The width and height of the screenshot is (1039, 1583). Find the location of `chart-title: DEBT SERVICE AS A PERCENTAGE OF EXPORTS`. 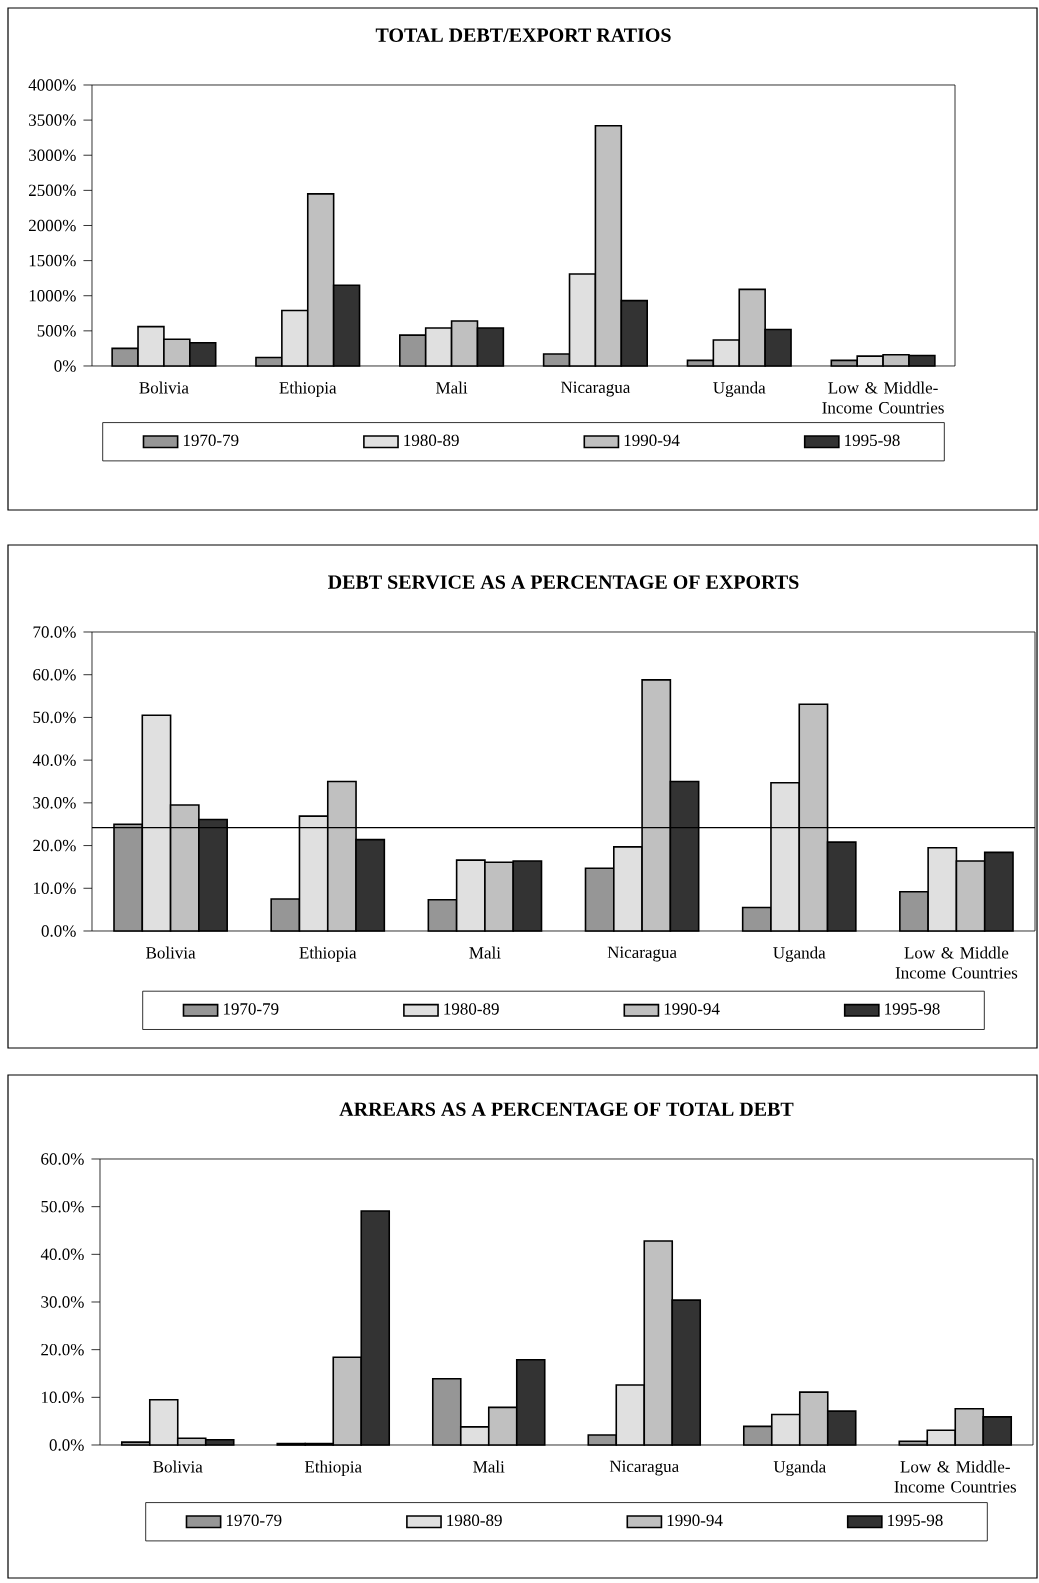

chart-title: DEBT SERVICE AS A PERCENTAGE OF EXPORTS is located at coordinates (563, 582).